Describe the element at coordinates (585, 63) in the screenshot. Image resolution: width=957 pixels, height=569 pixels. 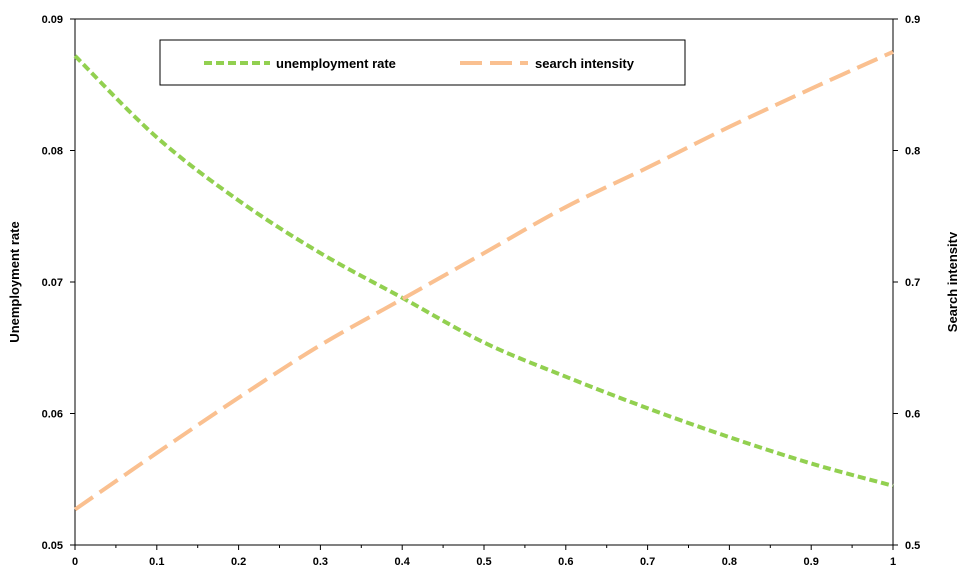
I see `legend-label-search-intensity: search intensity` at that location.